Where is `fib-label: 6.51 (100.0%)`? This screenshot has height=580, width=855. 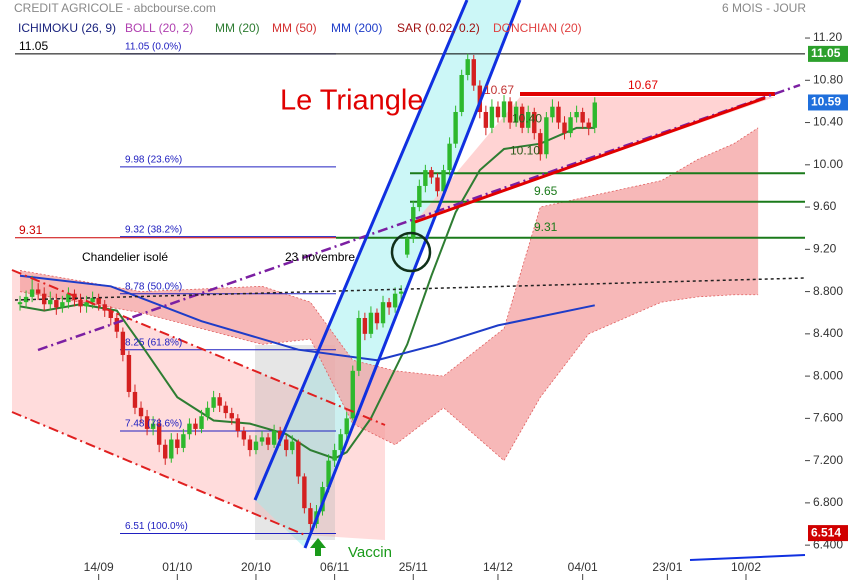 fib-label: 6.51 (100.0%) is located at coordinates (156, 526).